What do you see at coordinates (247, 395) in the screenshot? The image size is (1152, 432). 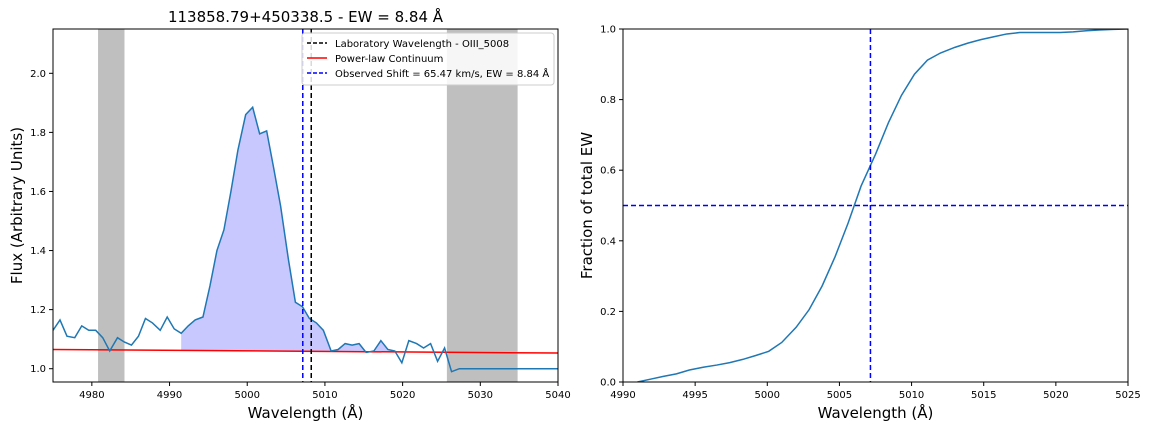 I see `left-x-tick-label: 5000` at bounding box center [247, 395].